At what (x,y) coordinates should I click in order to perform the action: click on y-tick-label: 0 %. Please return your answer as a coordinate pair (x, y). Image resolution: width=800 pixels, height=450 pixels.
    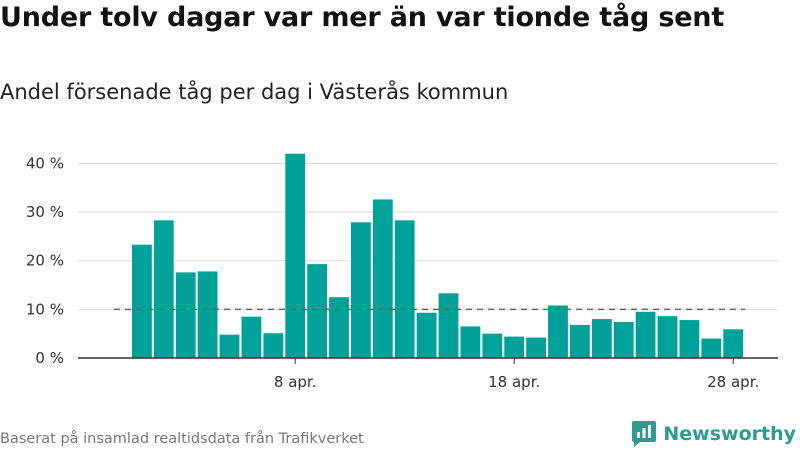
    Looking at the image, I should click on (49, 358).